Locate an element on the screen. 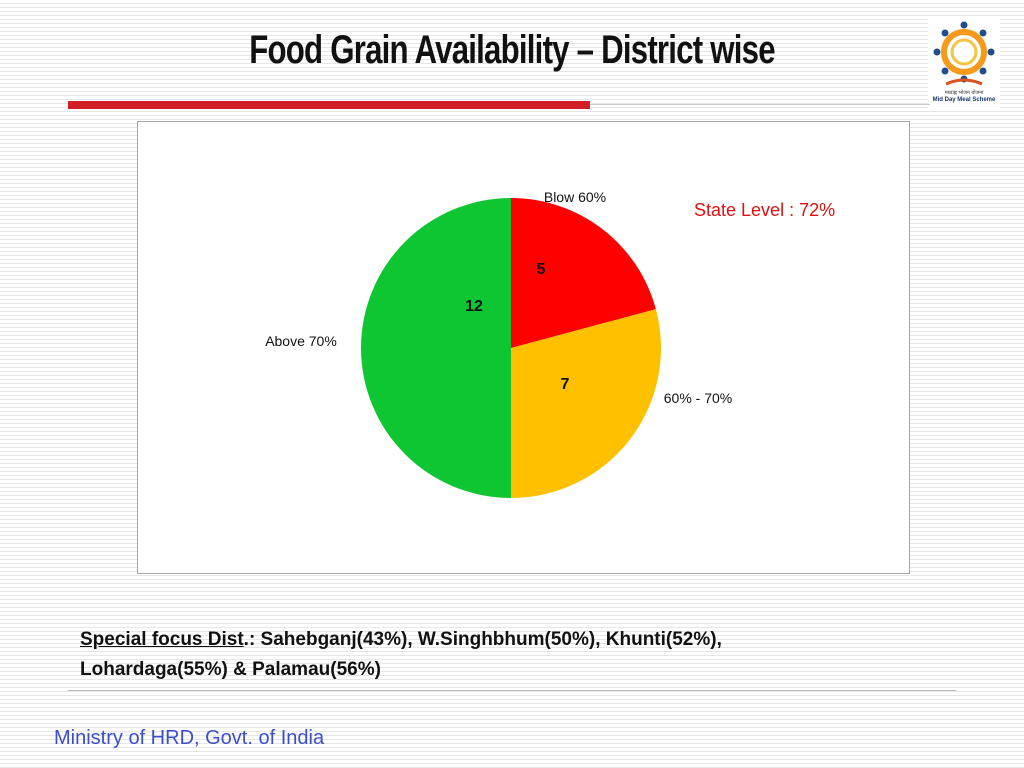  mid-day-meal-logo: मध्याह्न भोजन योजना Mid Day Meal Scheme is located at coordinates (964, 63).